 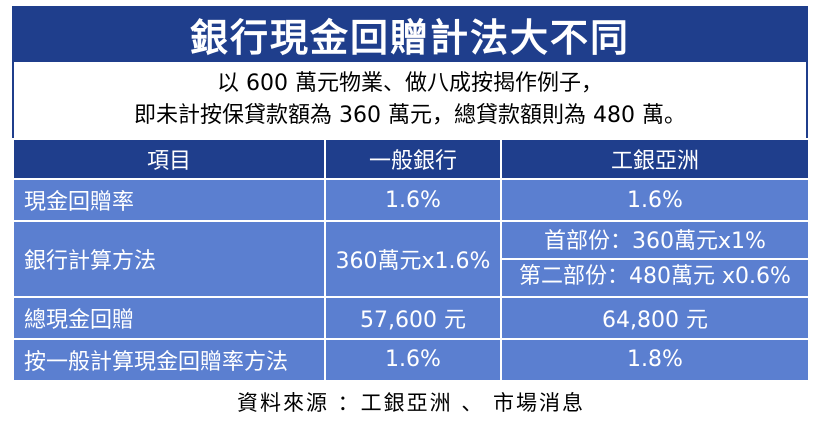 I want to click on source-note: 資料來源 ：工銀亞洲 、 市場消息, so click(x=411, y=403).